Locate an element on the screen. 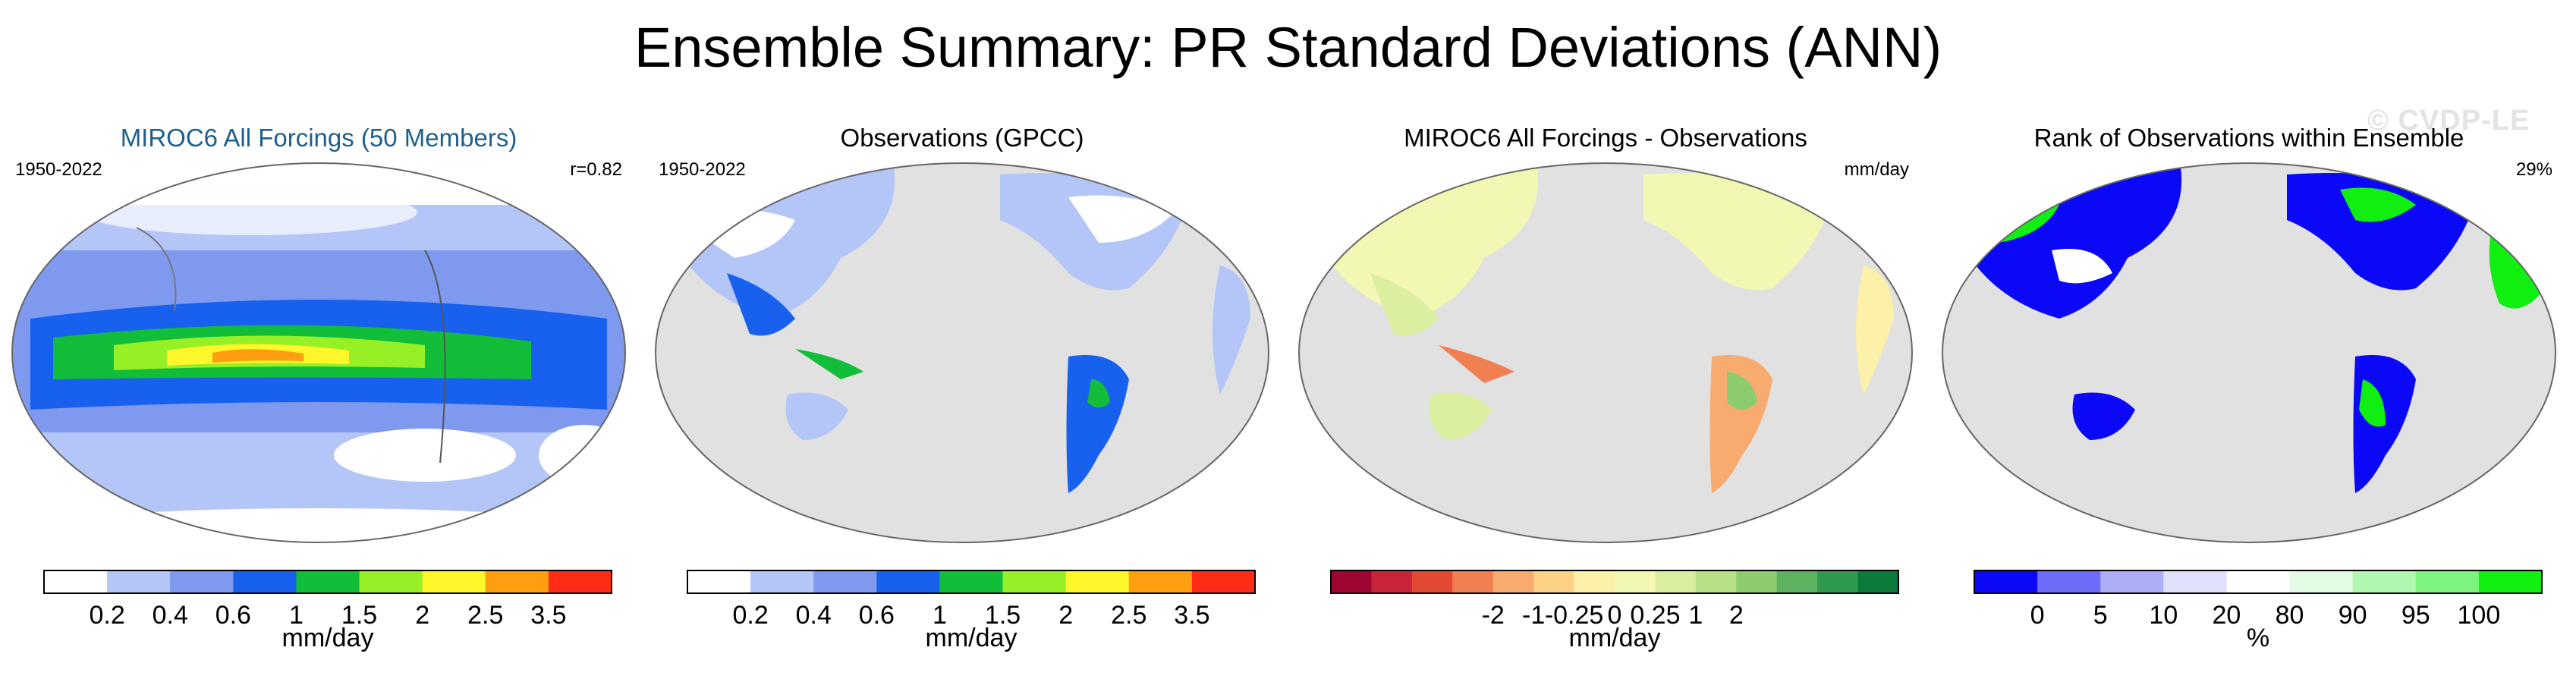 The width and height of the screenshot is (2576, 682). colorbar-tick-label: -1 is located at coordinates (1534, 615).